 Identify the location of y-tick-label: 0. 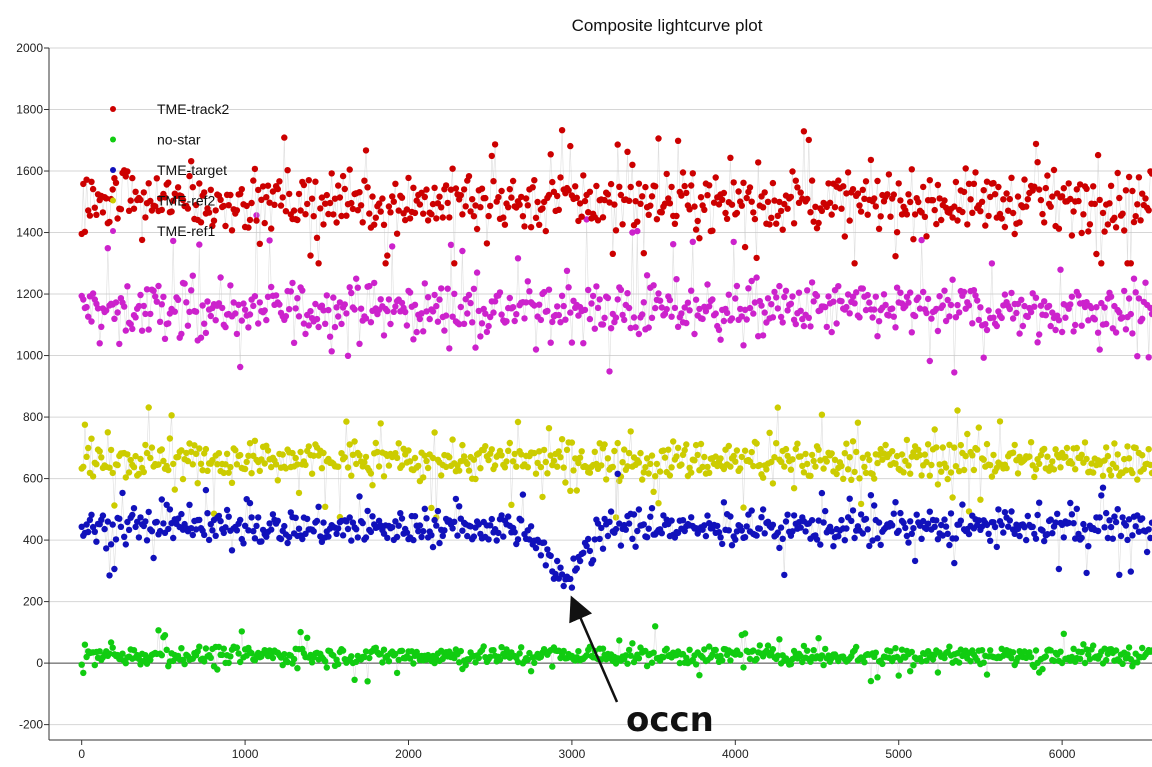
(39, 663).